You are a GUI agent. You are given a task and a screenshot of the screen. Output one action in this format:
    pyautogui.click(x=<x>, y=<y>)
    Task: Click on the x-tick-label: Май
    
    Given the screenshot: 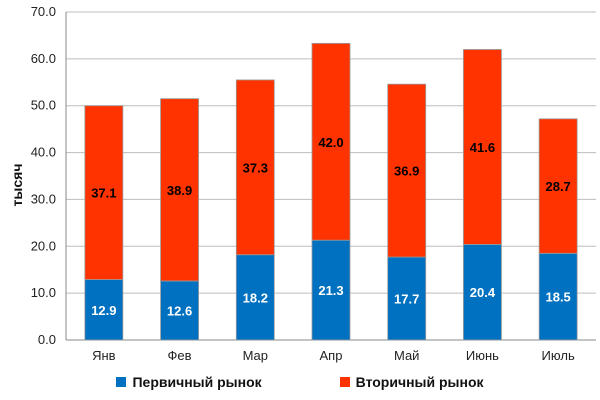 What is the action you would take?
    pyautogui.click(x=406, y=355)
    